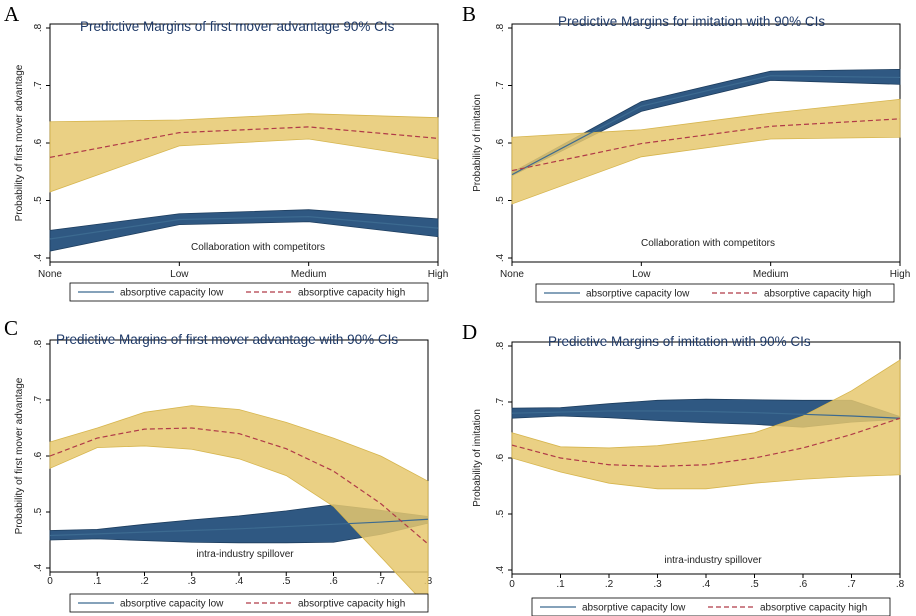 The width and height of the screenshot is (916, 616). Describe the element at coordinates (12, 14) in the screenshot. I see `panel-label: A` at that location.